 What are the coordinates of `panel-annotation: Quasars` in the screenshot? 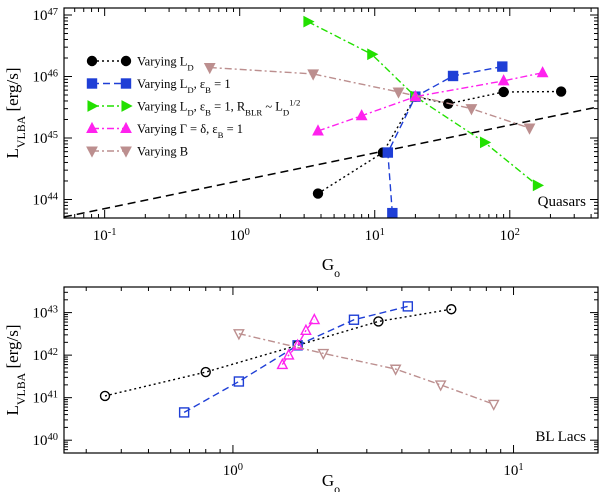 It's located at (562, 202).